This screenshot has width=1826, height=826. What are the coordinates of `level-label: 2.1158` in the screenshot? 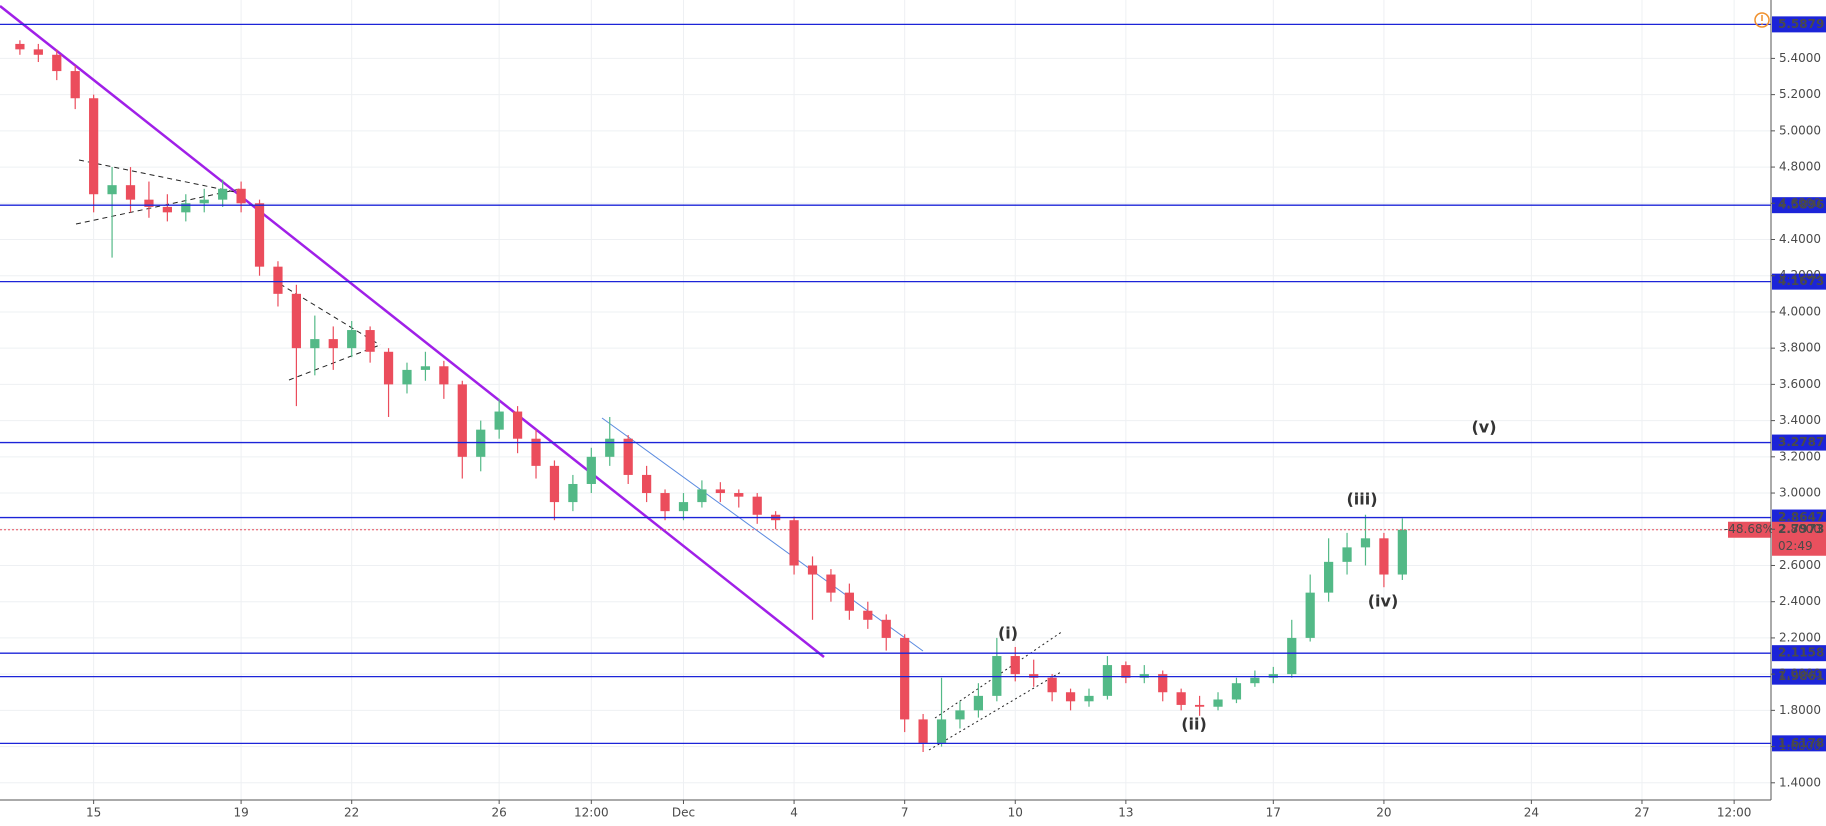 It's located at (1801, 653).